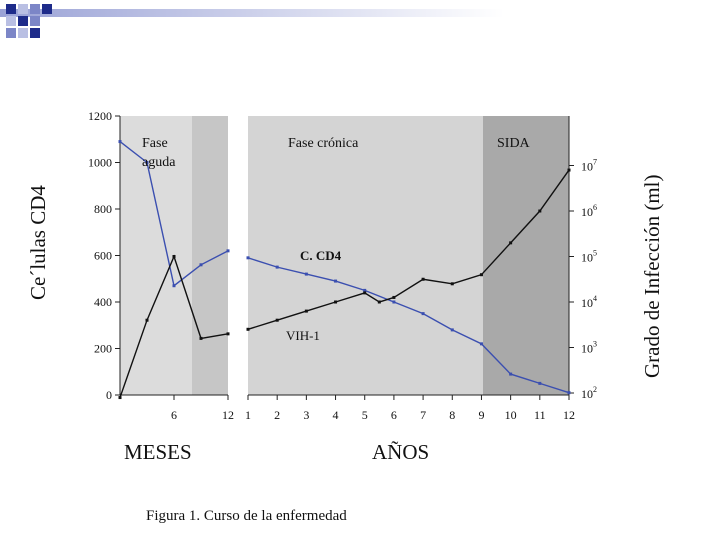 The width and height of the screenshot is (720, 540). What do you see at coordinates (321, 255) in the screenshot?
I see `series-label-cd4: C. CD4` at bounding box center [321, 255].